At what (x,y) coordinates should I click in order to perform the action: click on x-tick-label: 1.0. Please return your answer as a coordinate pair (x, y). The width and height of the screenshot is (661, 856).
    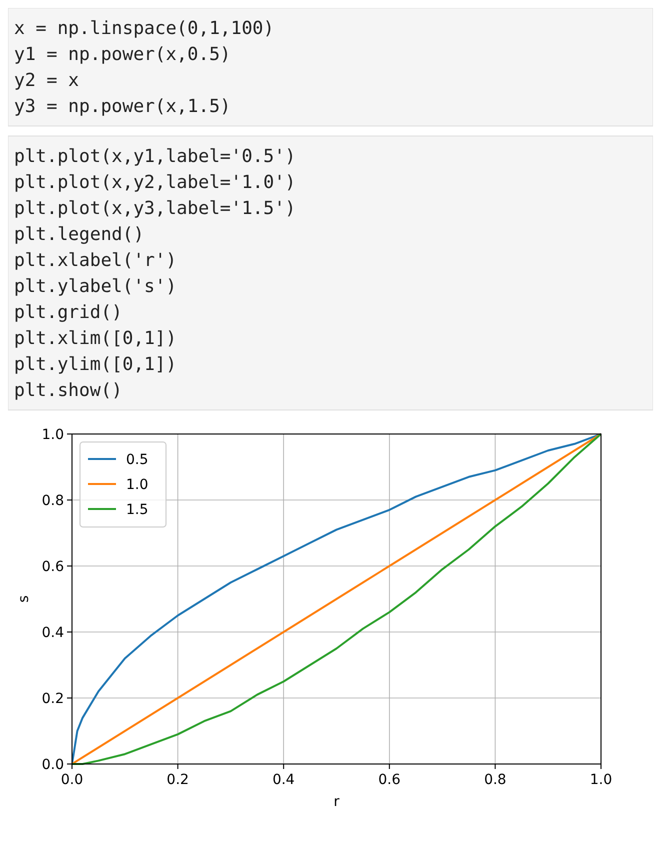
    Looking at the image, I should click on (601, 780).